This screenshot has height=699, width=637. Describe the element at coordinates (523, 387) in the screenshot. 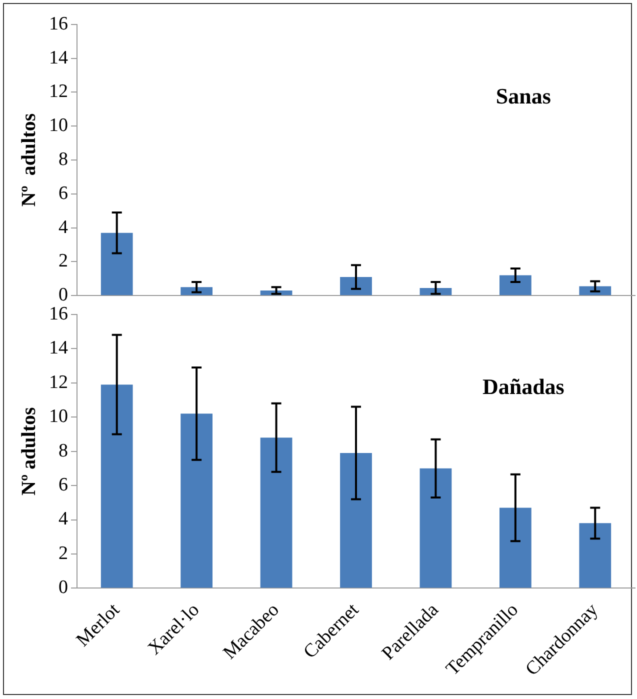

I see `text: Dañadas` at that location.